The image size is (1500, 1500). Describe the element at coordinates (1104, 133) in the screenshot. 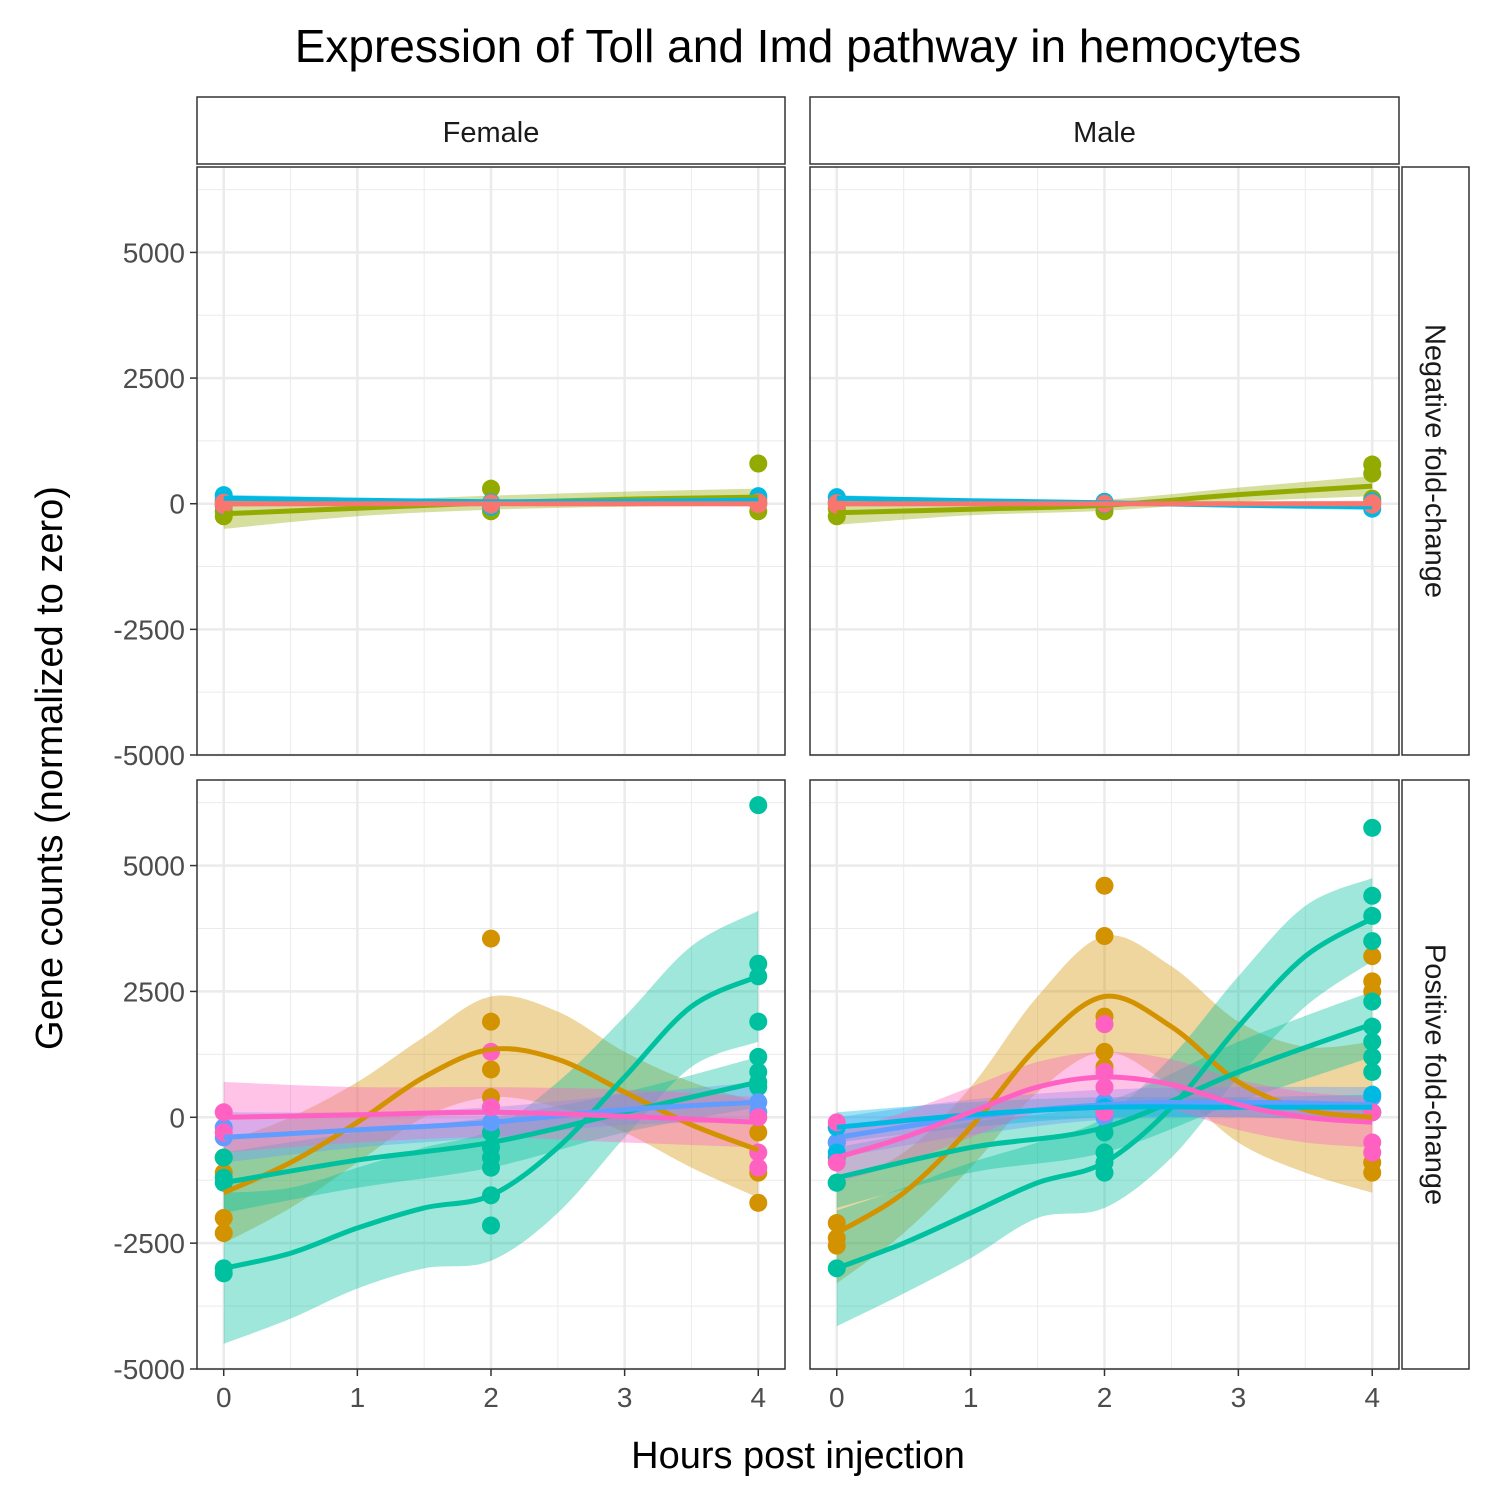

I see `strip-label-male: Male` at that location.